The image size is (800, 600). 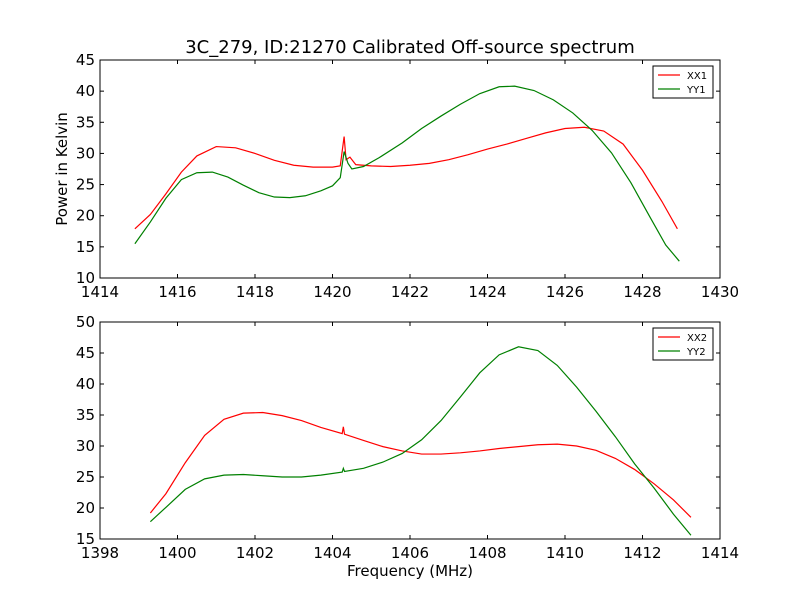 I want to click on top-y-tick-label: 35, so click(x=85, y=122).